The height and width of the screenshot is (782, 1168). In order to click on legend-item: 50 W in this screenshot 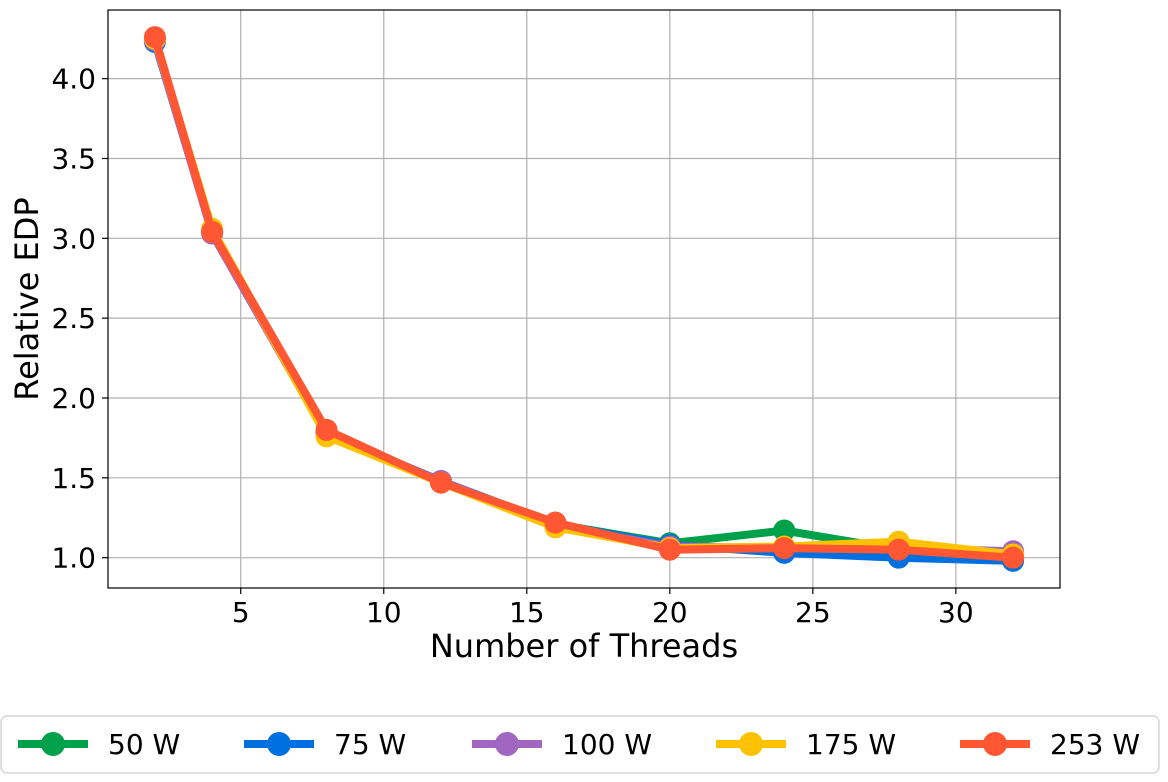, I will do `click(99, 744)`.